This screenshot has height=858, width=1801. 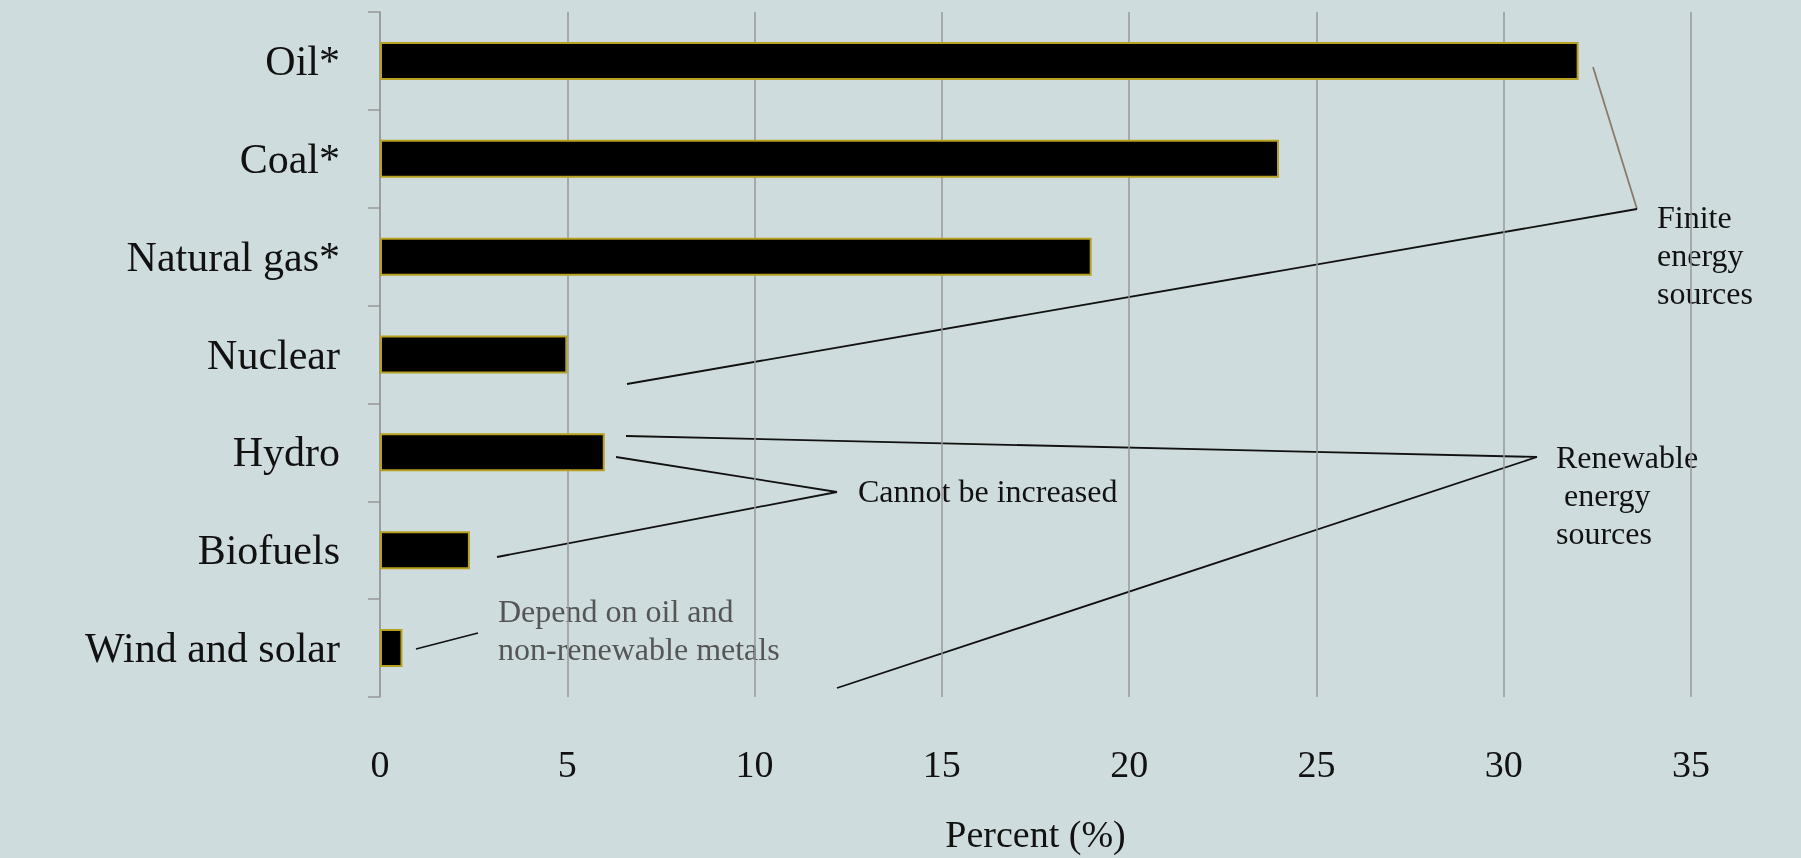 What do you see at coordinates (754, 764) in the screenshot?
I see `x-tick-label: 10` at bounding box center [754, 764].